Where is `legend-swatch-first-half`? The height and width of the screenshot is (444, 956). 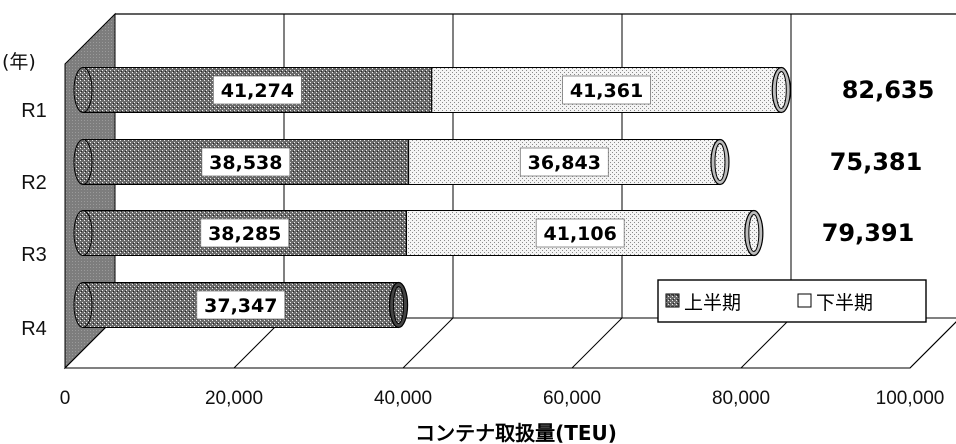 legend-swatch-first-half is located at coordinates (672, 300).